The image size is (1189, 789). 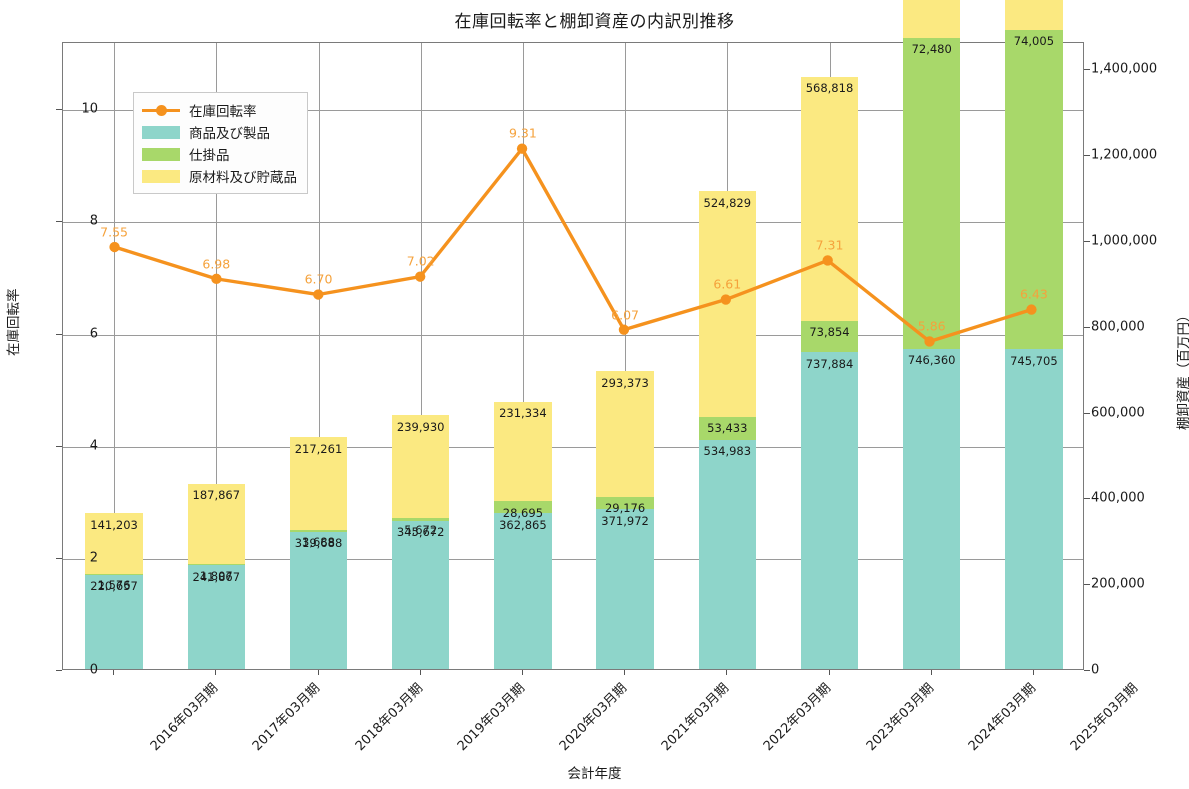 What do you see at coordinates (389, 717) in the screenshot?
I see `x-axis-tick-label: 2018年03月期` at bounding box center [389, 717].